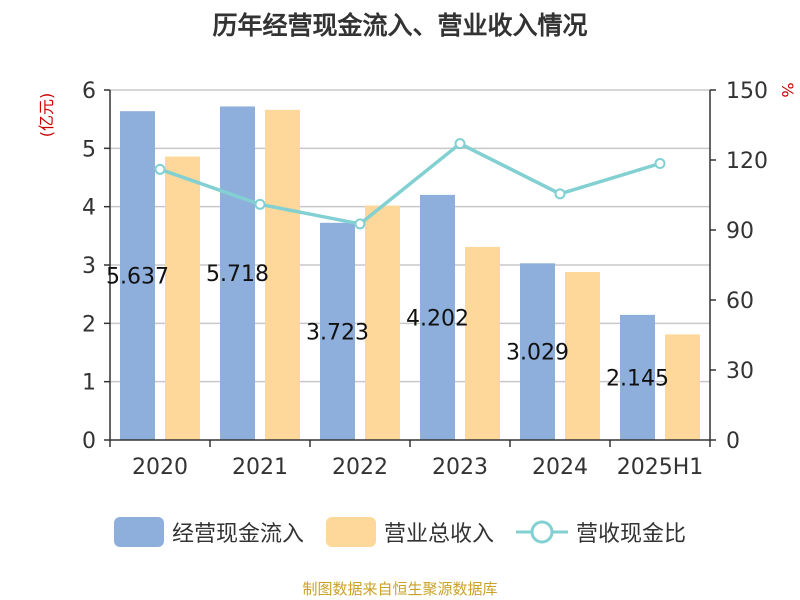  I want to click on legend: 经营现金流入 营业总收入 营收现金比, so click(400, 532).